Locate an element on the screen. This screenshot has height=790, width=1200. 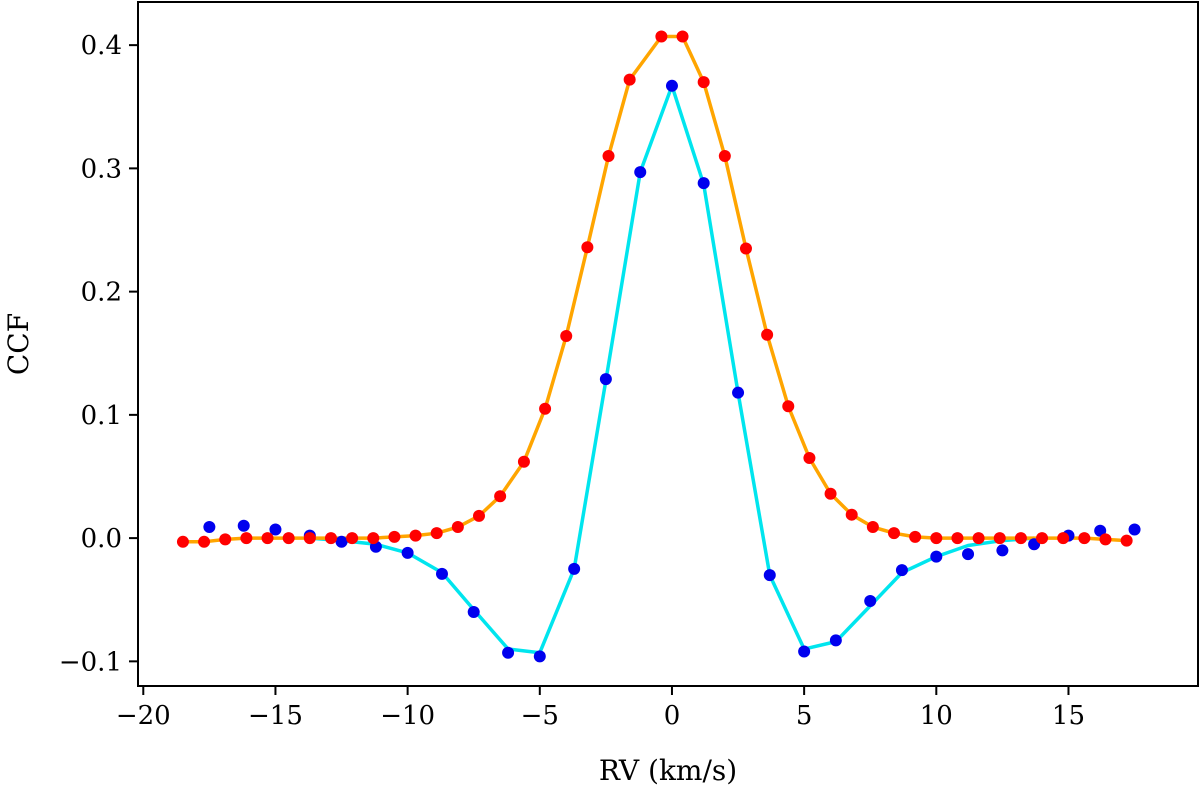
x-tick-label: −20 is located at coordinates (143, 716).